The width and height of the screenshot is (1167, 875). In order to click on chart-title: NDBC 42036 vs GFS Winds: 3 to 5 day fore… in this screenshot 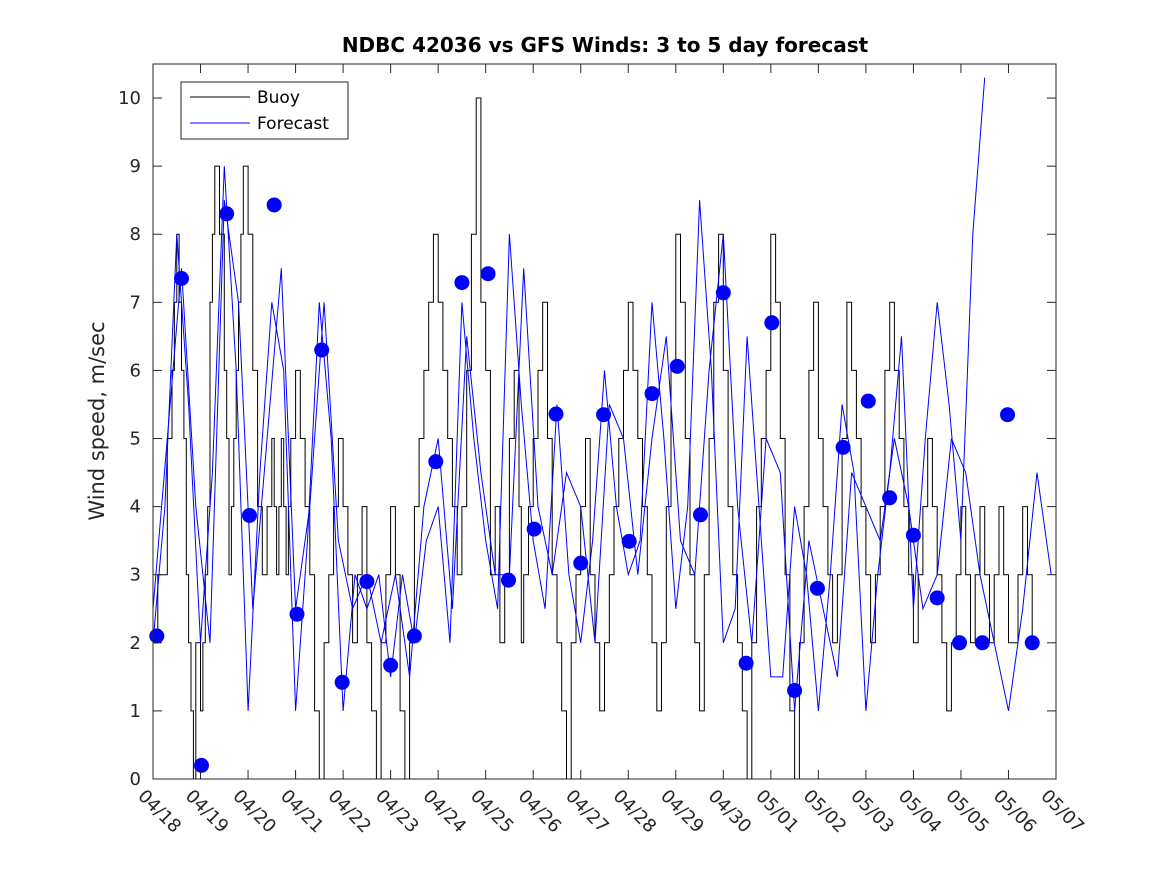, I will do `click(605, 45)`.